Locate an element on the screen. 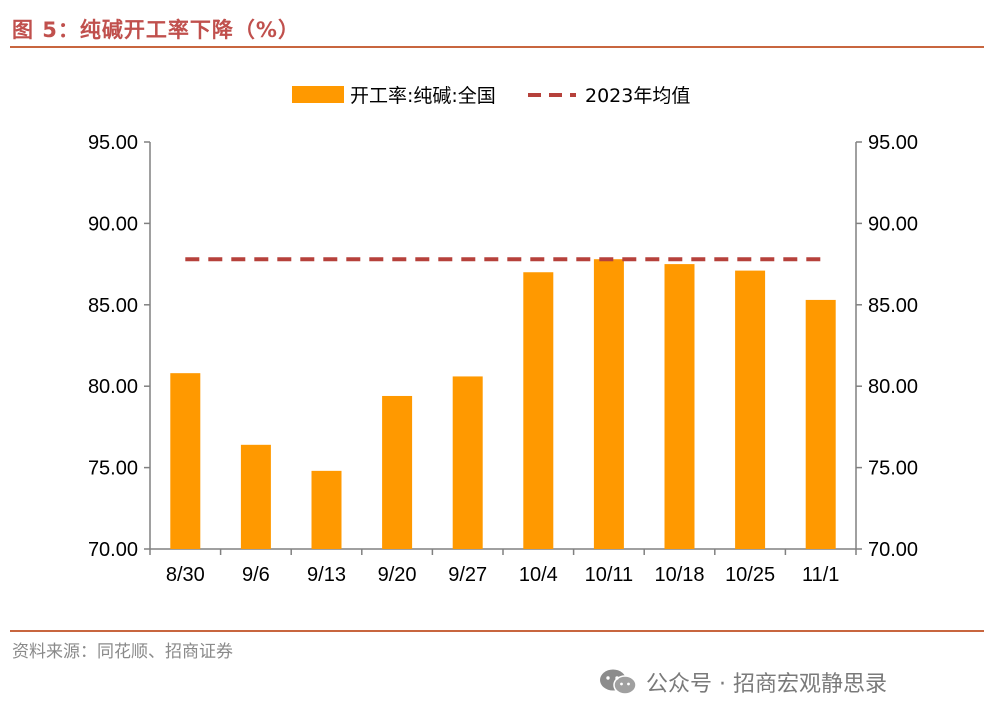  y-tick-label-right: 90.00 is located at coordinates (893, 224).